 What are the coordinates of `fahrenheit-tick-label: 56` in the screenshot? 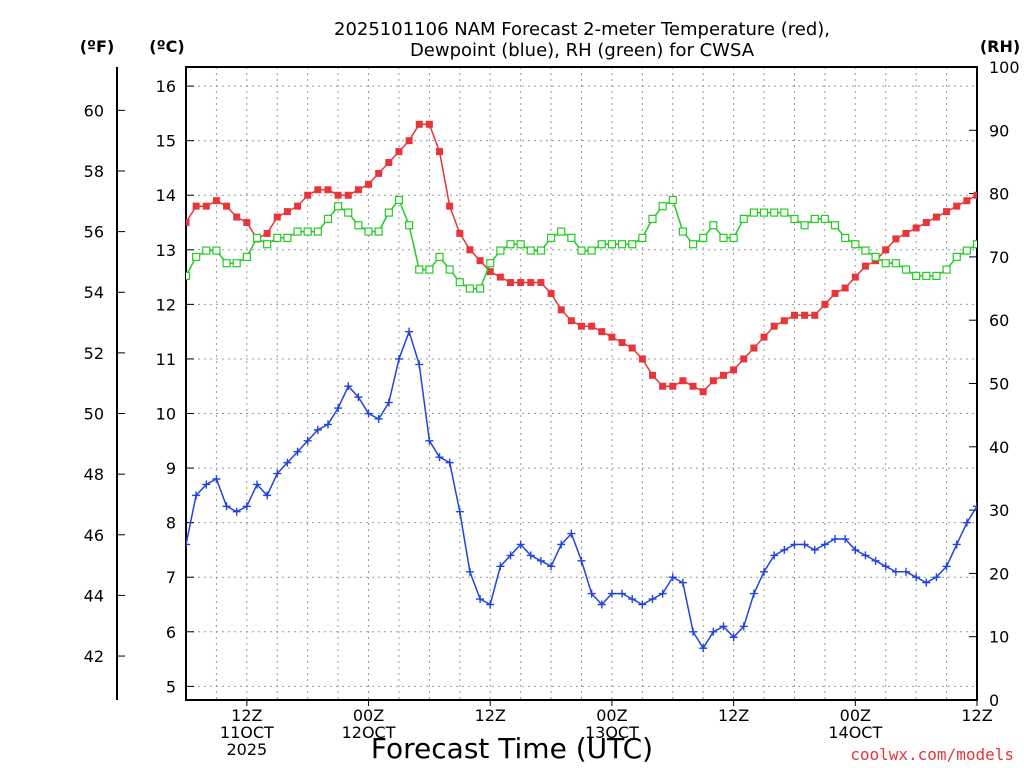 It's located at (94, 232).